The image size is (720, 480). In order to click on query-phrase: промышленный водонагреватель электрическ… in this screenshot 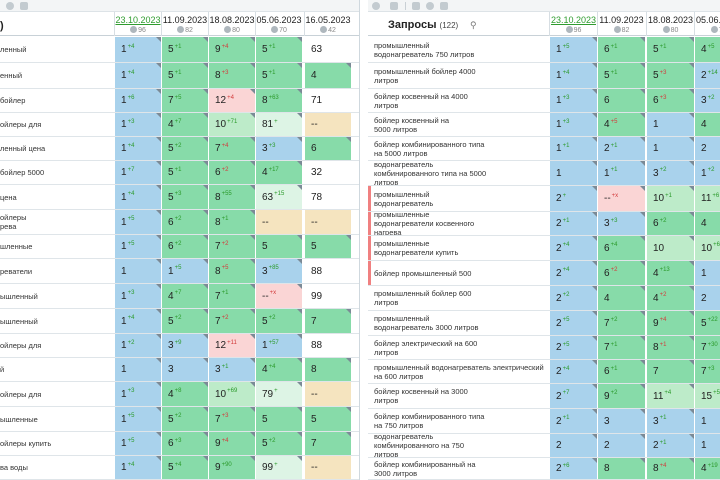, I will do `click(459, 371)`.